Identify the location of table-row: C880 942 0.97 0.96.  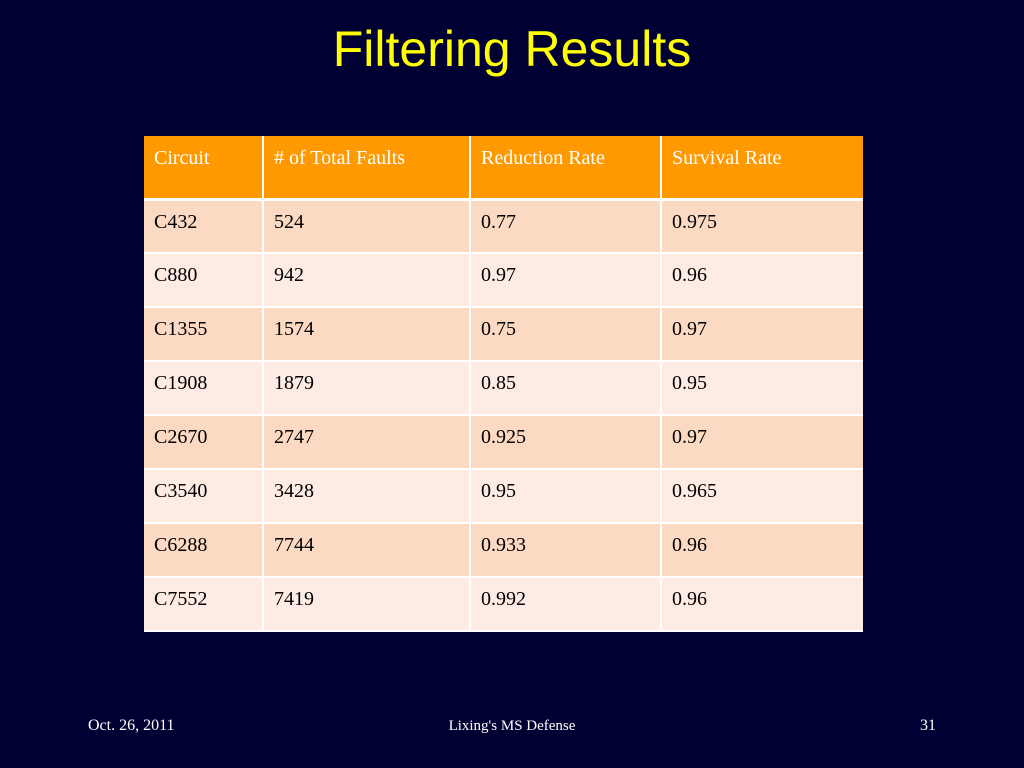
(503, 280).